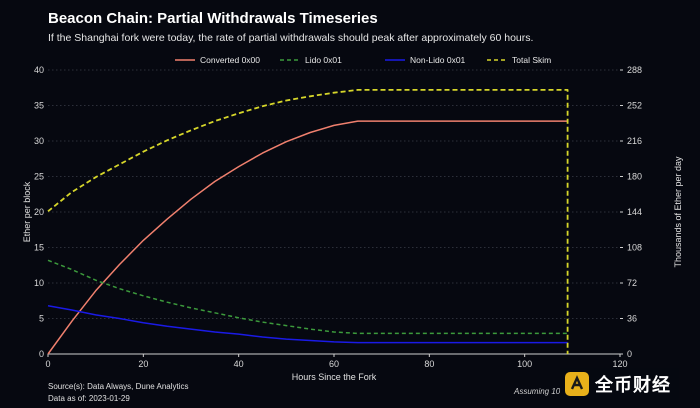  Describe the element at coordinates (334, 364) in the screenshot. I see `x-tick-label: 60` at that location.